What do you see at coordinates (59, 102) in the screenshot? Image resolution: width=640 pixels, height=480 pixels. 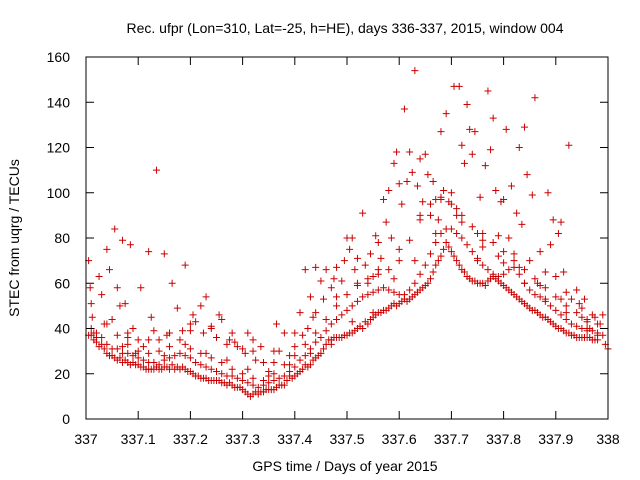 I see `y-tick-label: 140` at bounding box center [59, 102].